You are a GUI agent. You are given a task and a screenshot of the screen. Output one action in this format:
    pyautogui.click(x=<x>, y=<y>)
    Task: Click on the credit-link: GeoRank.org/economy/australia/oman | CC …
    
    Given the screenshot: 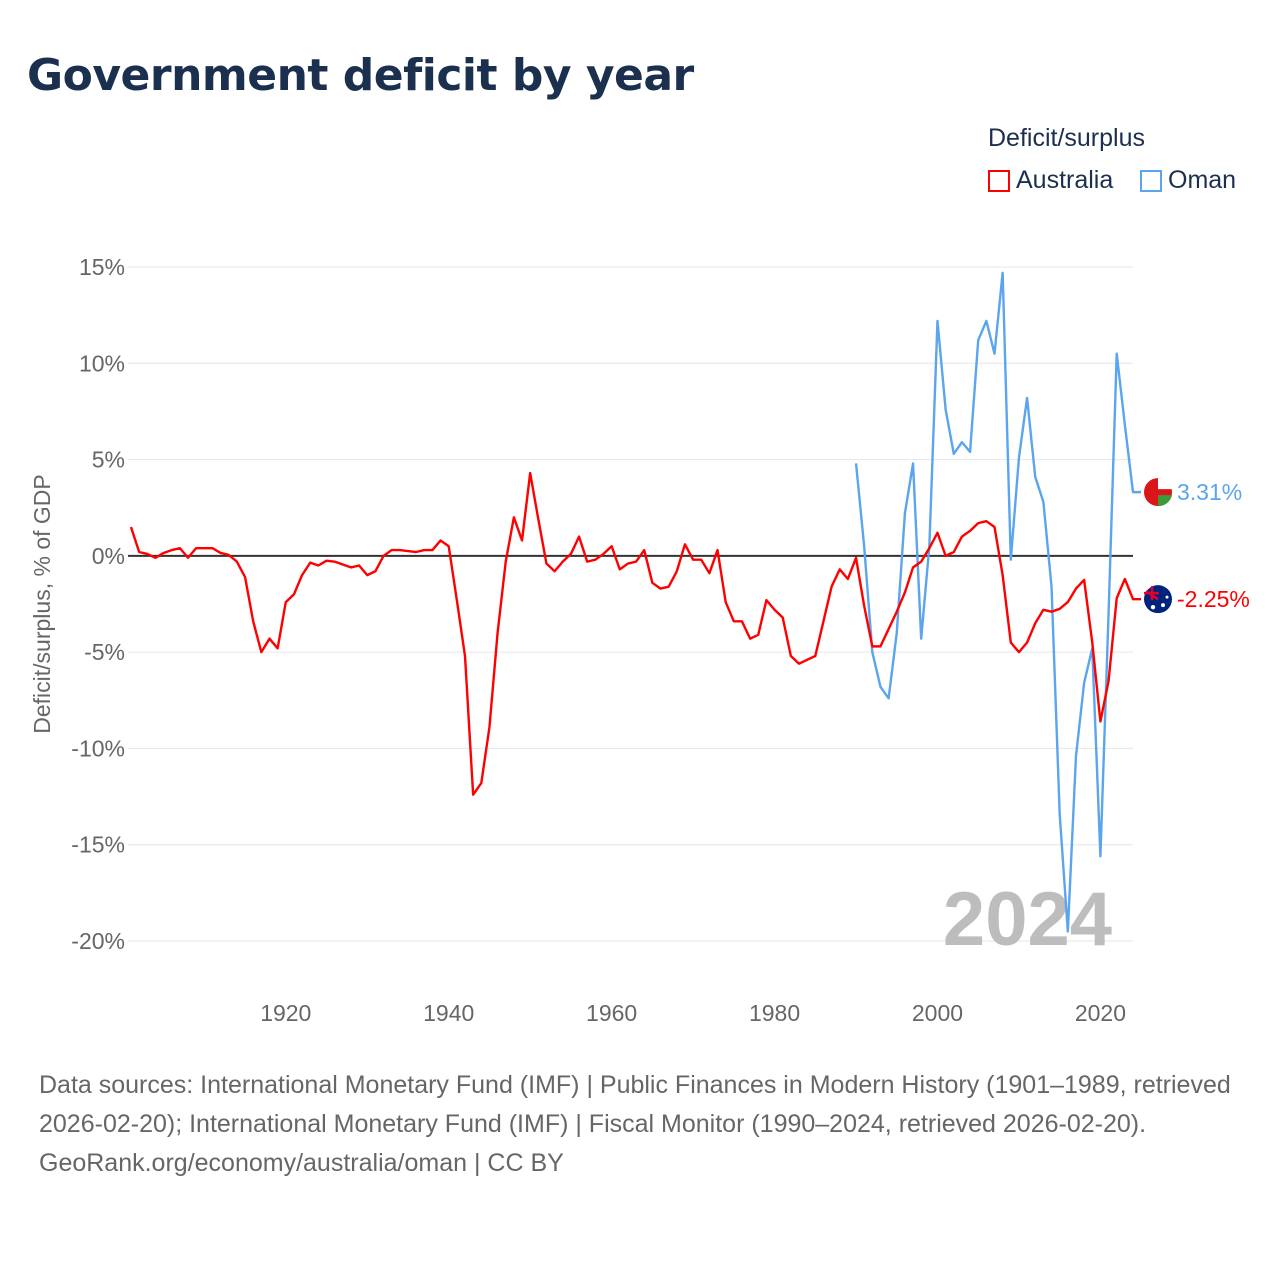 What is the action you would take?
    pyautogui.click(x=301, y=1163)
    